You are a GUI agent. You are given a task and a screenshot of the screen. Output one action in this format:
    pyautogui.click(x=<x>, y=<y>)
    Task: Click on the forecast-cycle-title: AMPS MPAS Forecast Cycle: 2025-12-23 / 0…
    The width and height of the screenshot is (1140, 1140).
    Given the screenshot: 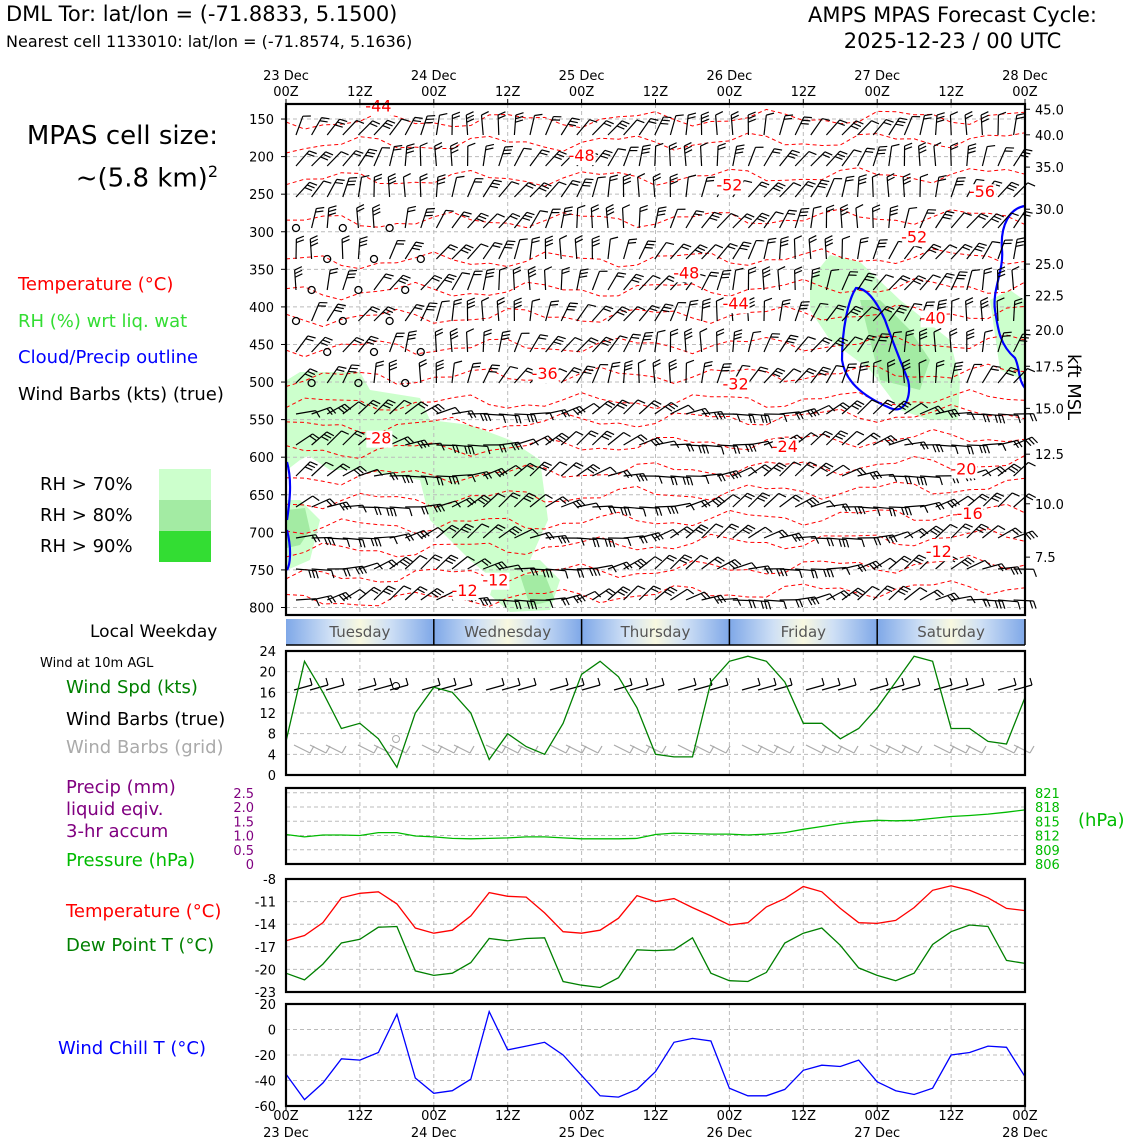 What is the action you would take?
    pyautogui.click(x=950, y=28)
    